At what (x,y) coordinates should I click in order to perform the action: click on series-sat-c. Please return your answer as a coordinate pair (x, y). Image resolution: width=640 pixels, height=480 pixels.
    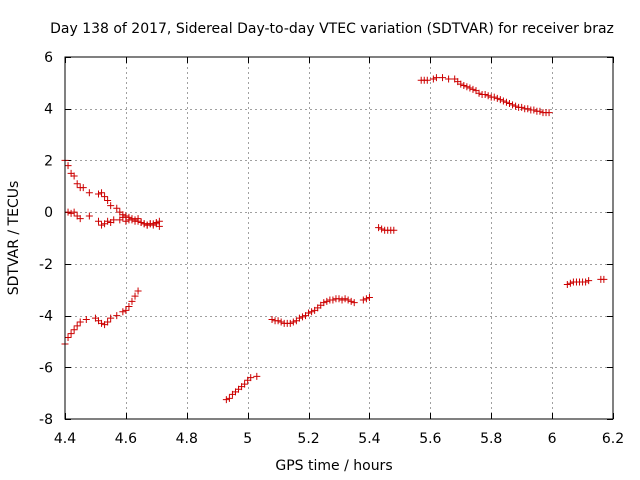
    Looking at the image, I should click on (113, 219).